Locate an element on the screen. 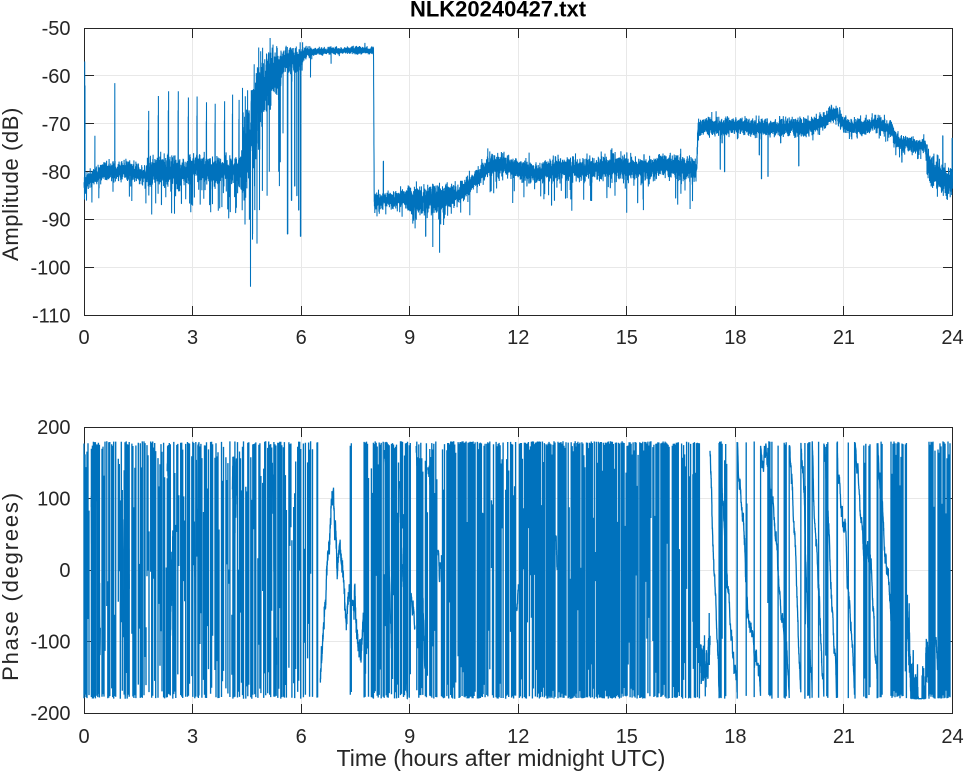  svg-text: -70 is located at coordinates (56, 125).